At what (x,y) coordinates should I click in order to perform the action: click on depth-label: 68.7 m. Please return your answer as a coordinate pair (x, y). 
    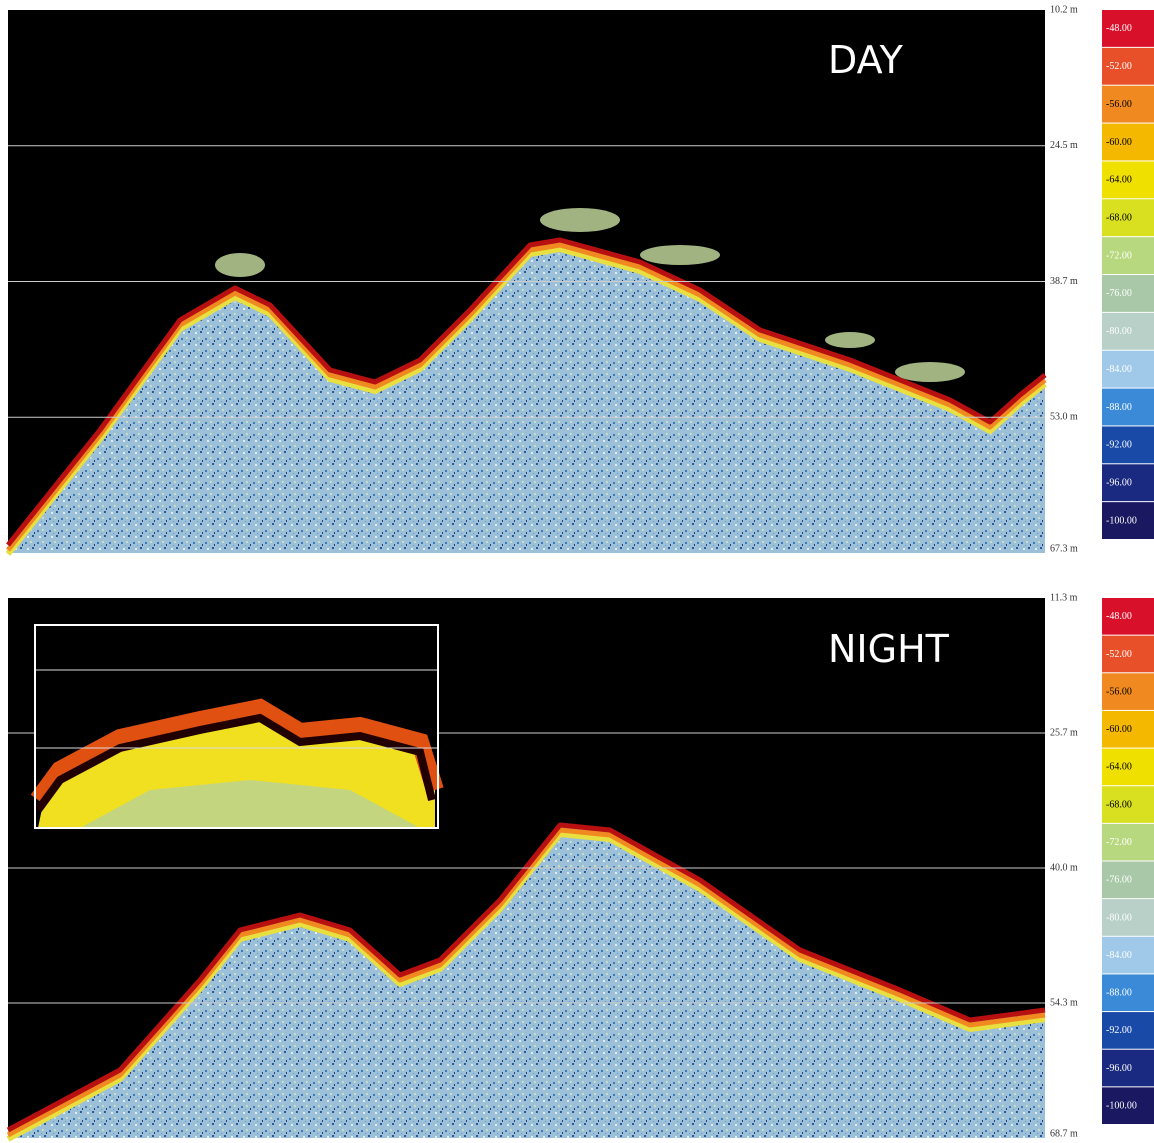
    Looking at the image, I should click on (1064, 1133).